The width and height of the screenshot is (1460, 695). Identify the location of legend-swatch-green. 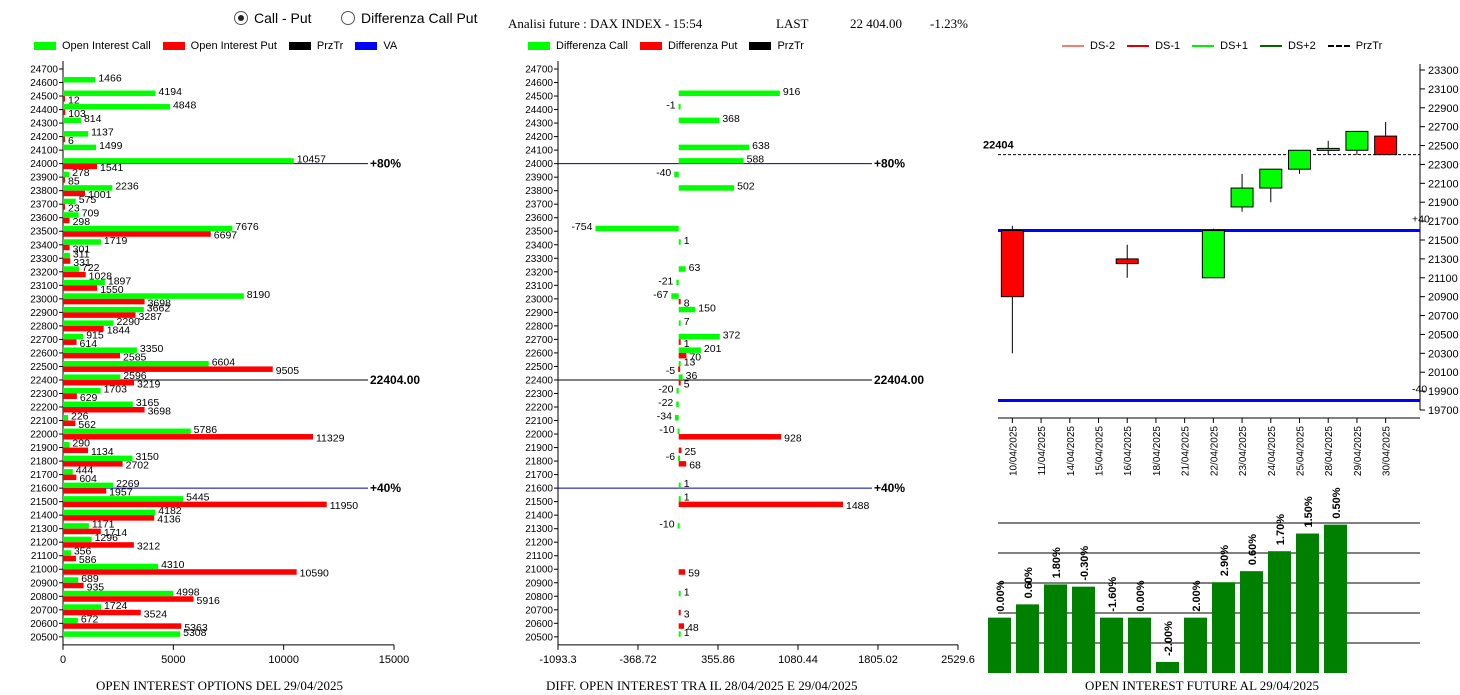
(45, 46).